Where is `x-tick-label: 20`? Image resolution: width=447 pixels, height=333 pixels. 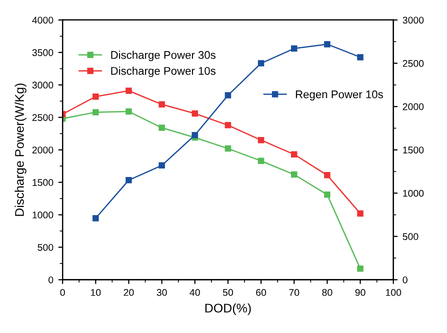
x-tick-label: 20 is located at coordinates (129, 292).